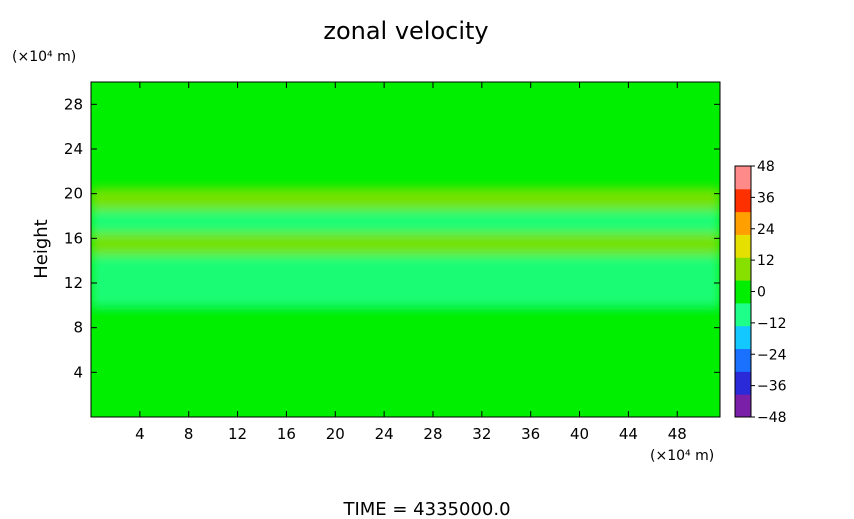 Image resolution: width=854 pixels, height=519 pixels. I want to click on colorbar-tick-label: −12, so click(772, 324).